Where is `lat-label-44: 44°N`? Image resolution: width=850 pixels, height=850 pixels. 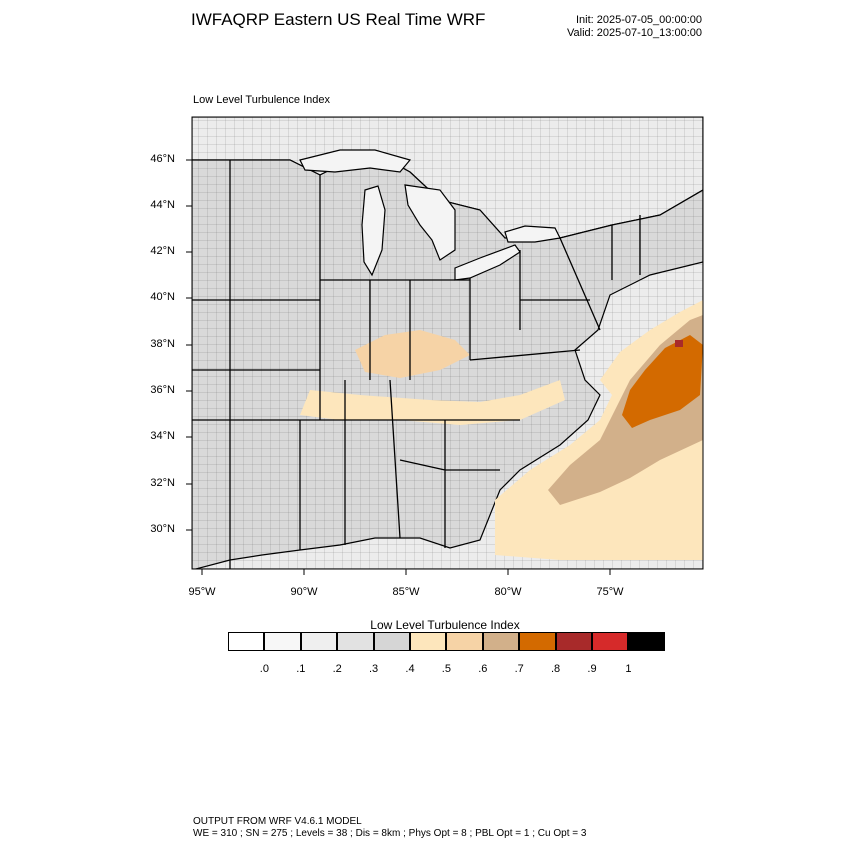
lat-label-44: 44°N is located at coordinates (162, 205).